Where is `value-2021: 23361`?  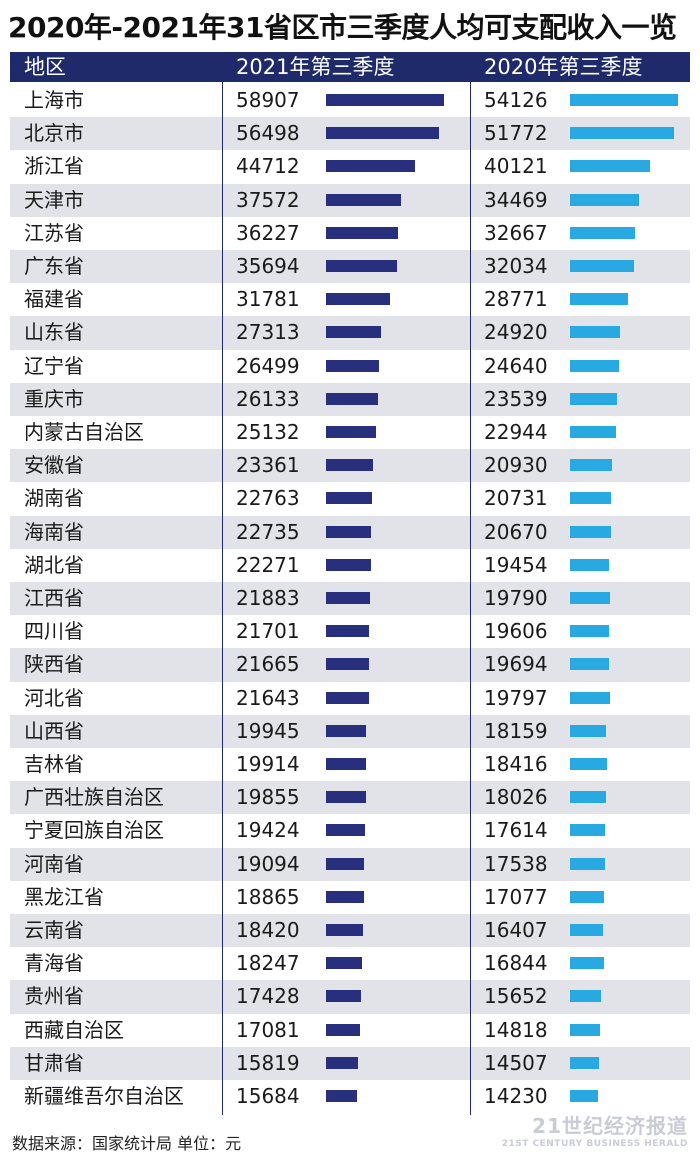
value-2021: 23361 is located at coordinates (268, 465).